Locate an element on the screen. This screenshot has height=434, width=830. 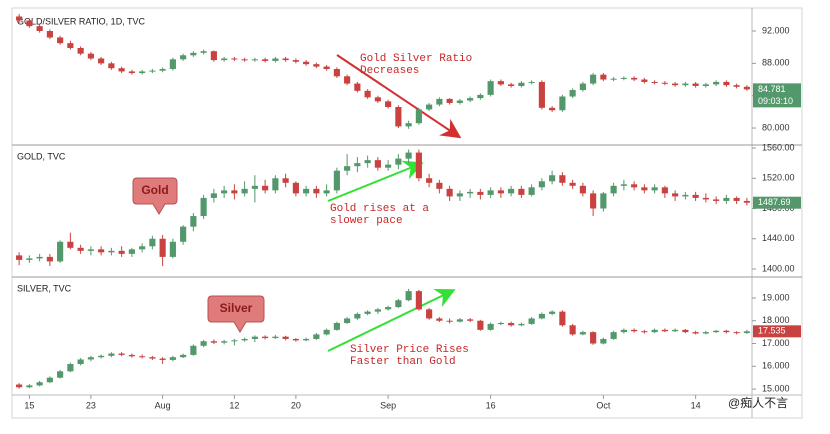
annotation-text: Gold Silver Ratio is located at coordinates (416, 59).